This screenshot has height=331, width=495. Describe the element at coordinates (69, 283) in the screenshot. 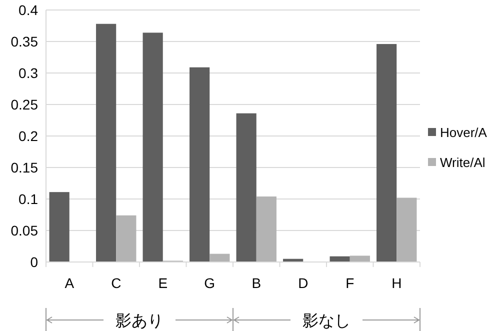

I see `x-tick-label: A` at that location.